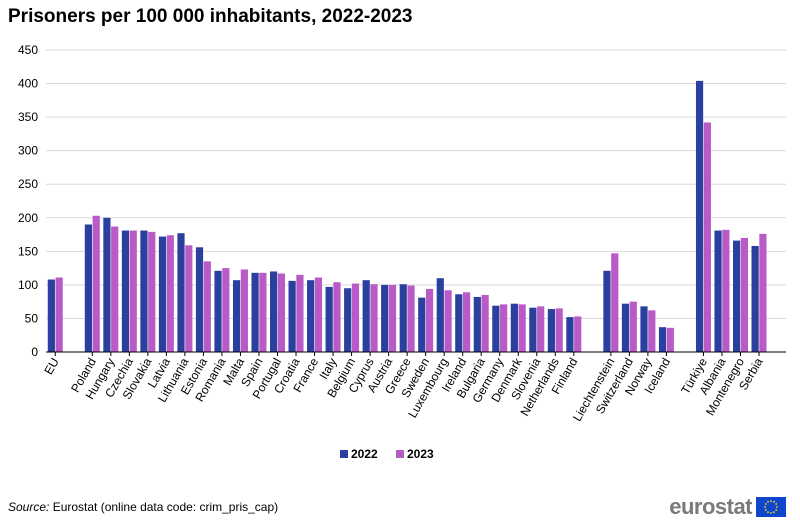 This screenshot has height=520, width=800. Describe the element at coordinates (710, 506) in the screenshot. I see `logo-text: eurostat` at that location.